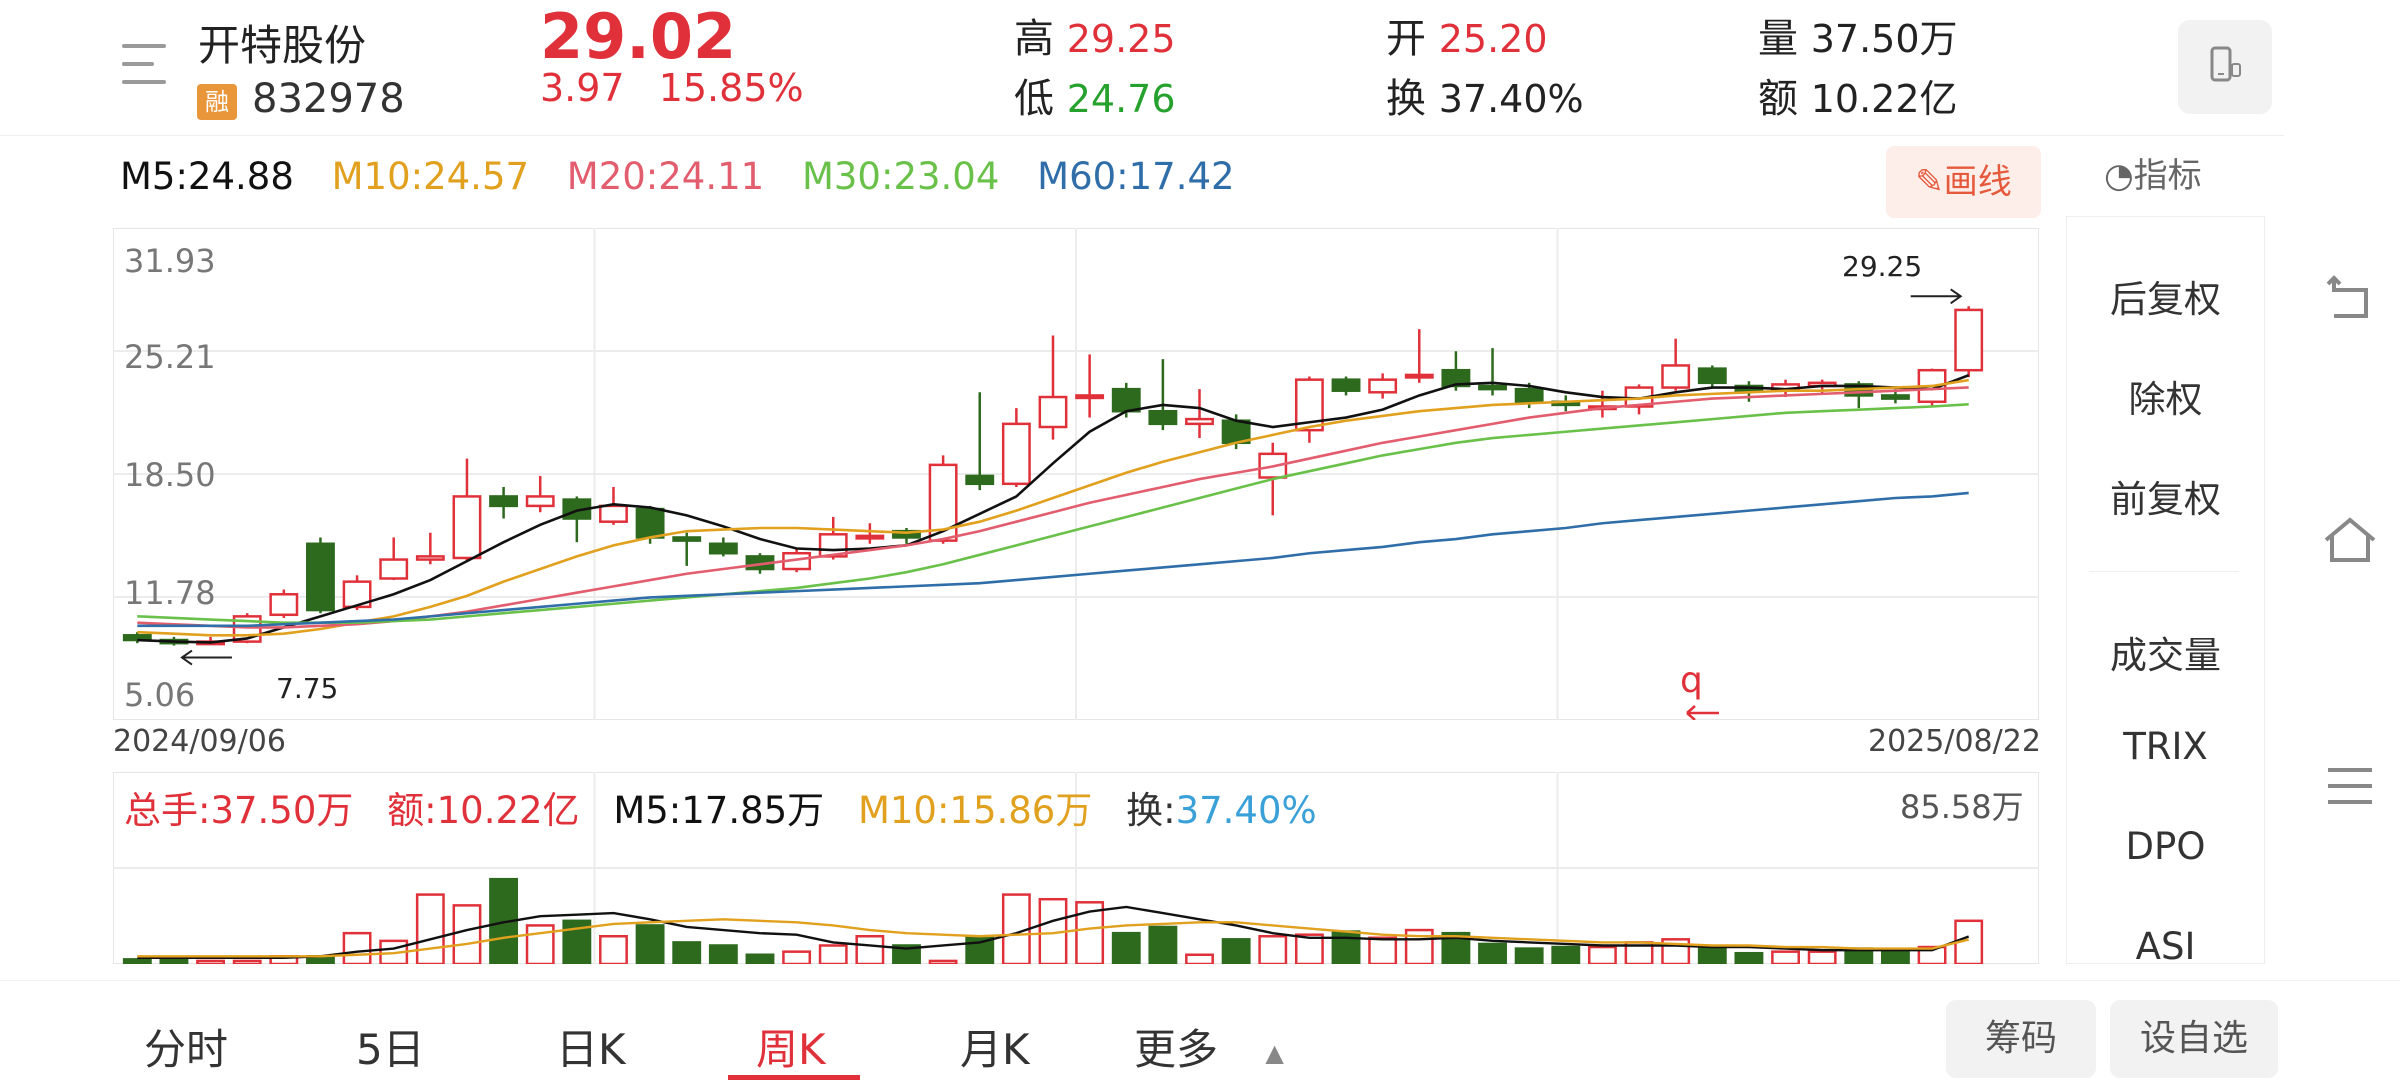 The width and height of the screenshot is (2400, 1081). What do you see at coordinates (148, 64) in the screenshot?
I see `menu-icon` at bounding box center [148, 64].